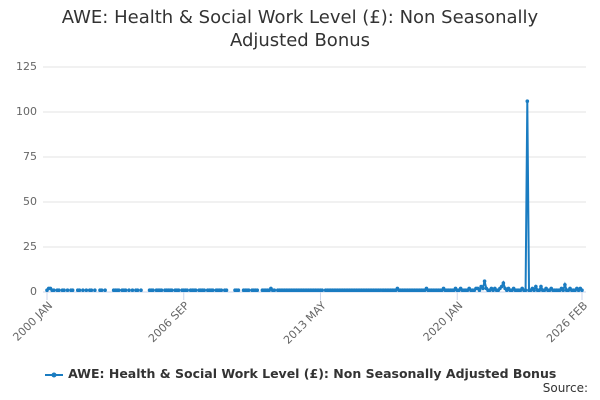 This screenshot has height=400, width=600. Describe the element at coordinates (565, 388) in the screenshot. I see `source-label: Source:` at that location.